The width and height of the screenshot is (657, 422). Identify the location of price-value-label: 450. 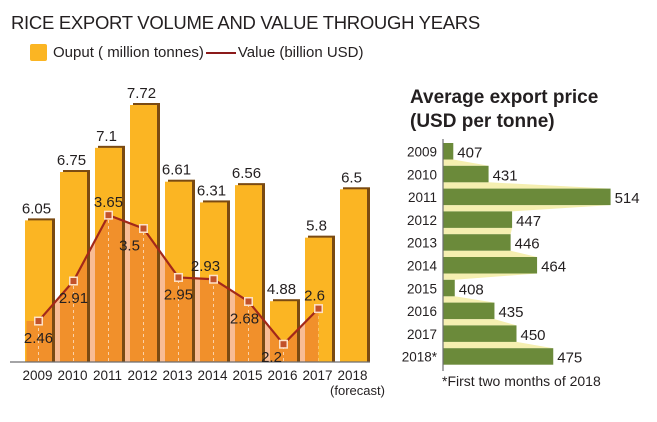
(533, 335).